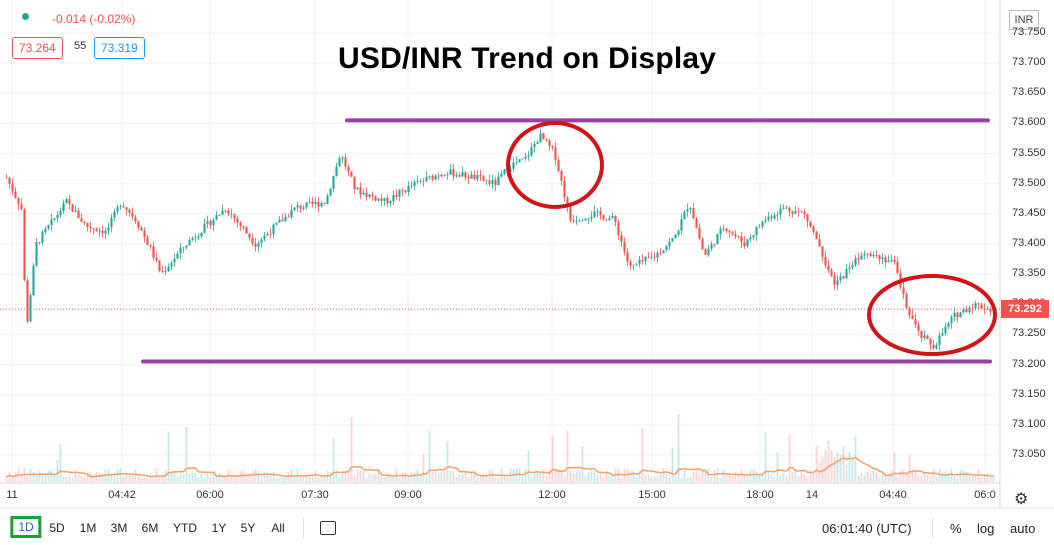  What do you see at coordinates (1021, 499) in the screenshot?
I see `settings-gear-icon: ⚙` at bounding box center [1021, 499].